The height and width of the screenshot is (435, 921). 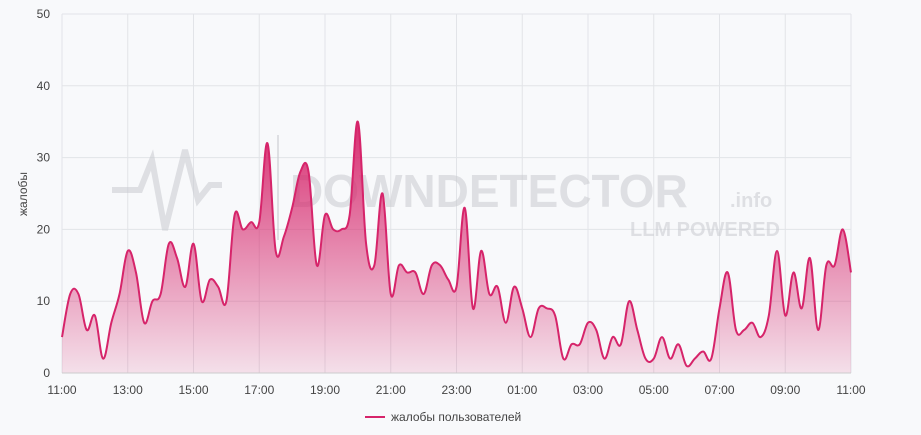 I want to click on y-tick-label: 30, so click(x=44, y=158).